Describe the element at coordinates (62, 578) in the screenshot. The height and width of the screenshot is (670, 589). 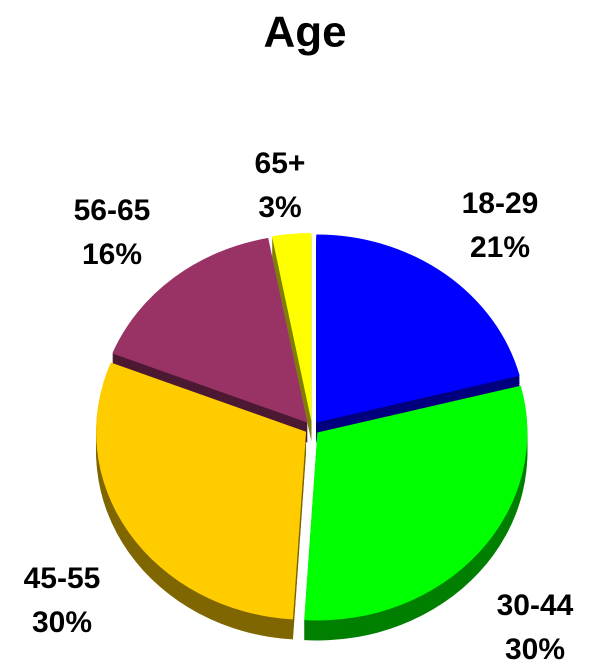
I see `slice-label: 45-55` at that location.